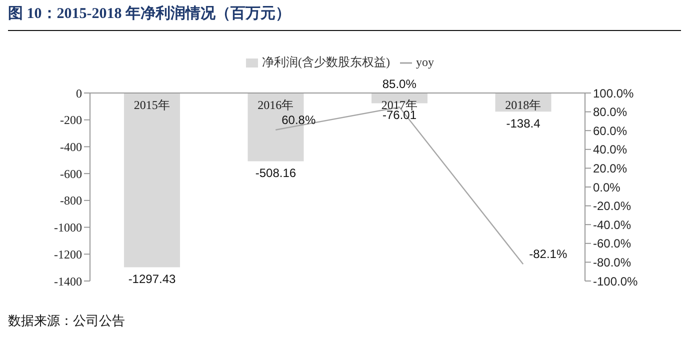  What do you see at coordinates (79, 93) in the screenshot?
I see `y-tick-label: 0` at bounding box center [79, 93].